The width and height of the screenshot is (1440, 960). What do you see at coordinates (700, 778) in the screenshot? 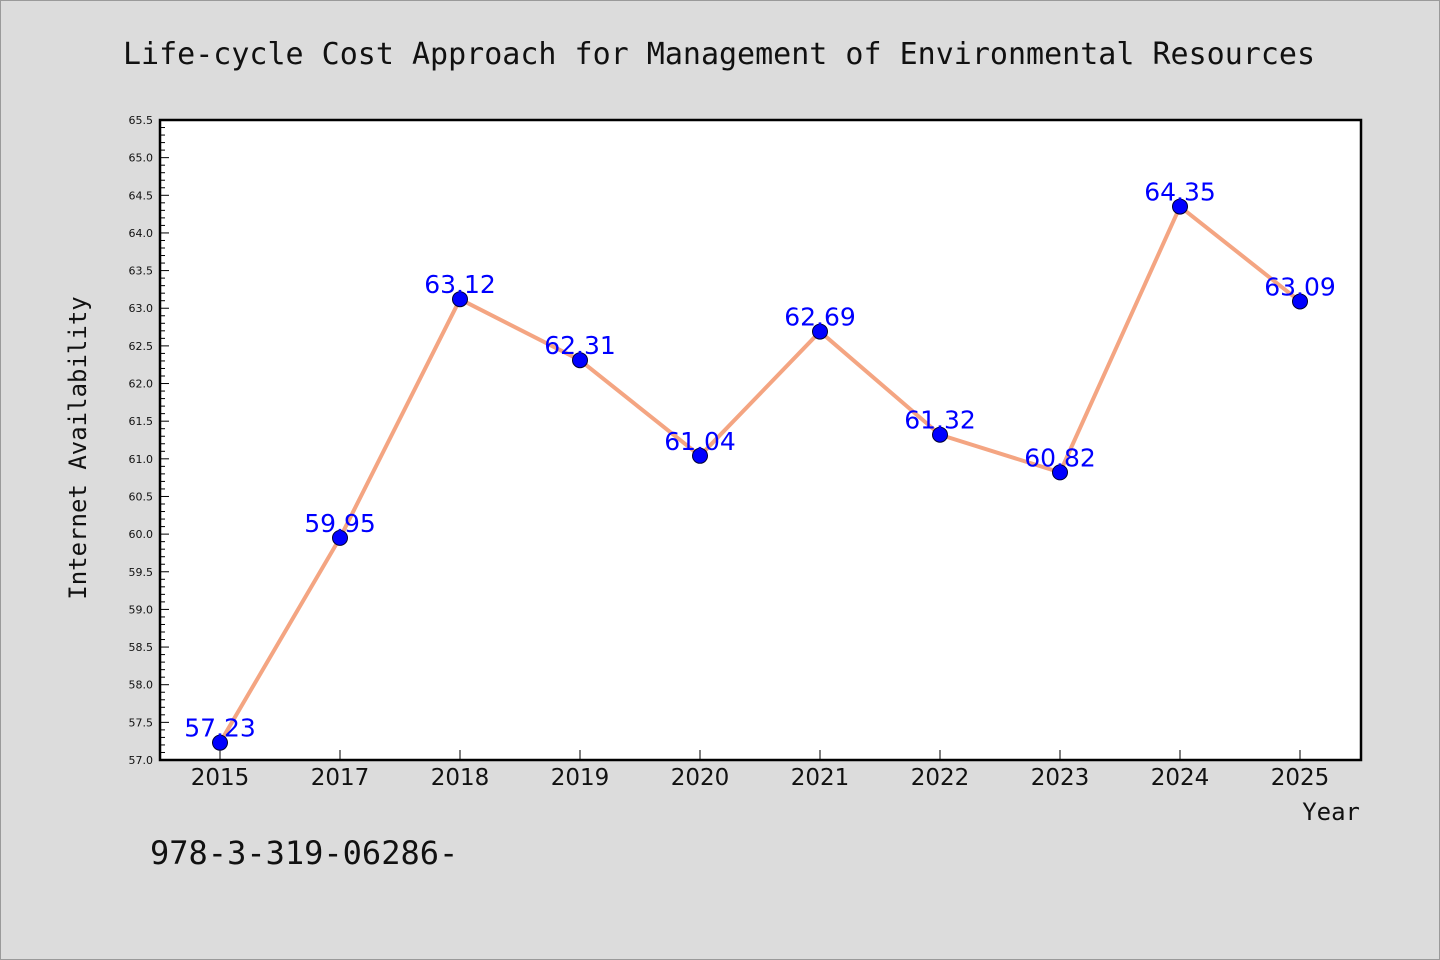
I see `x-tick-label: 2020` at bounding box center [700, 778].